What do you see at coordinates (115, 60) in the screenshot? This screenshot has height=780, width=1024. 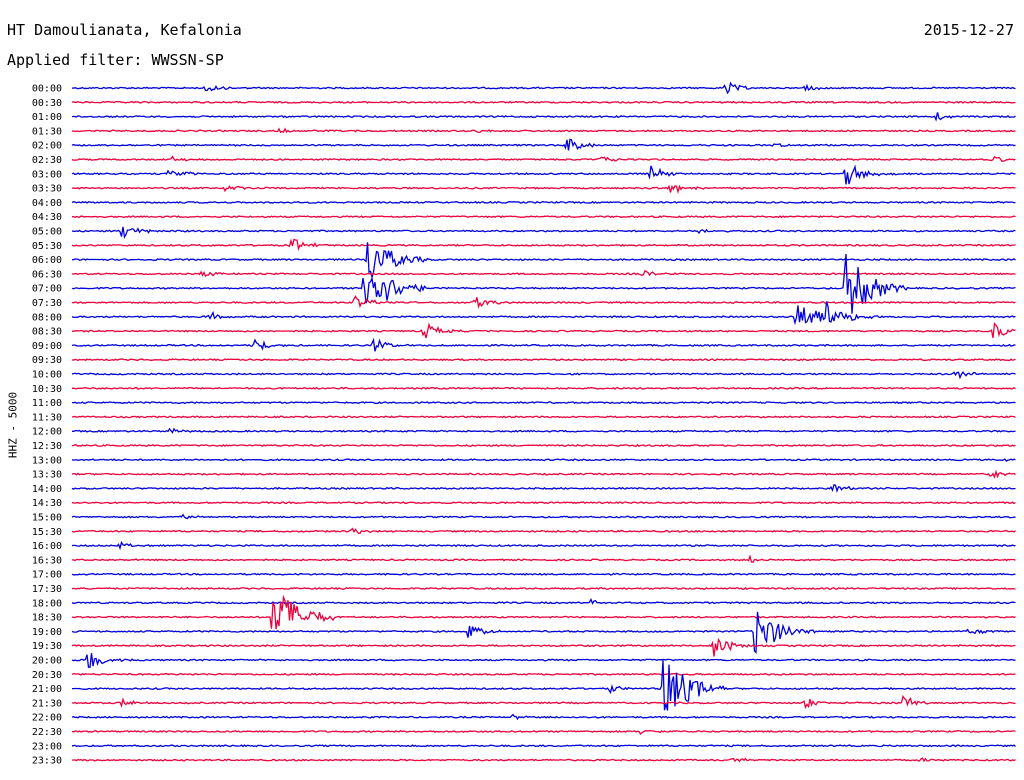 I see `filter-label: Applied filter: WWSSN-SP` at bounding box center [115, 60].